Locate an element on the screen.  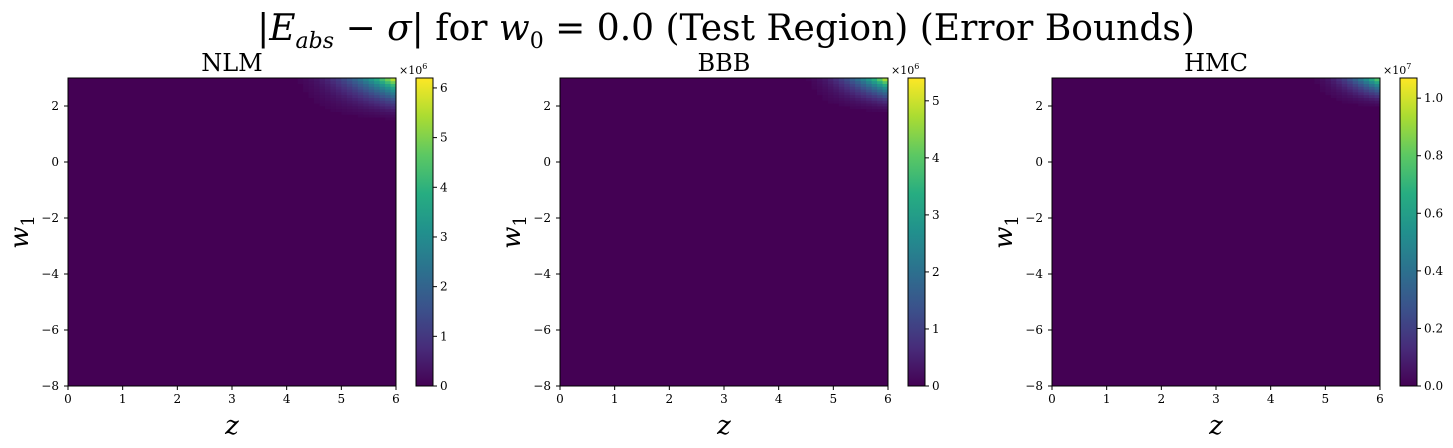
x-tick-label: 4 is located at coordinates (1271, 399).